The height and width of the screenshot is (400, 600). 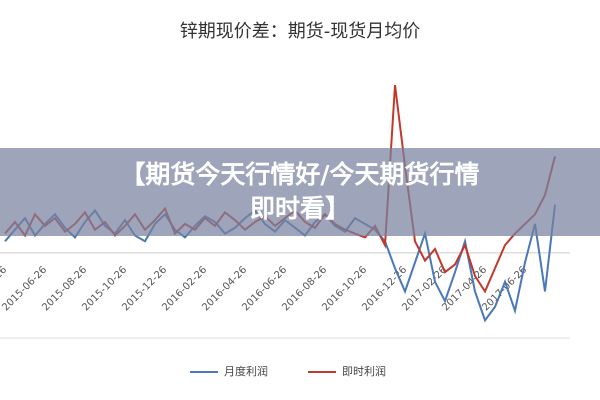 I want to click on chart-title: 锌期现价差：期货-现货月均价, so click(x=300, y=31).